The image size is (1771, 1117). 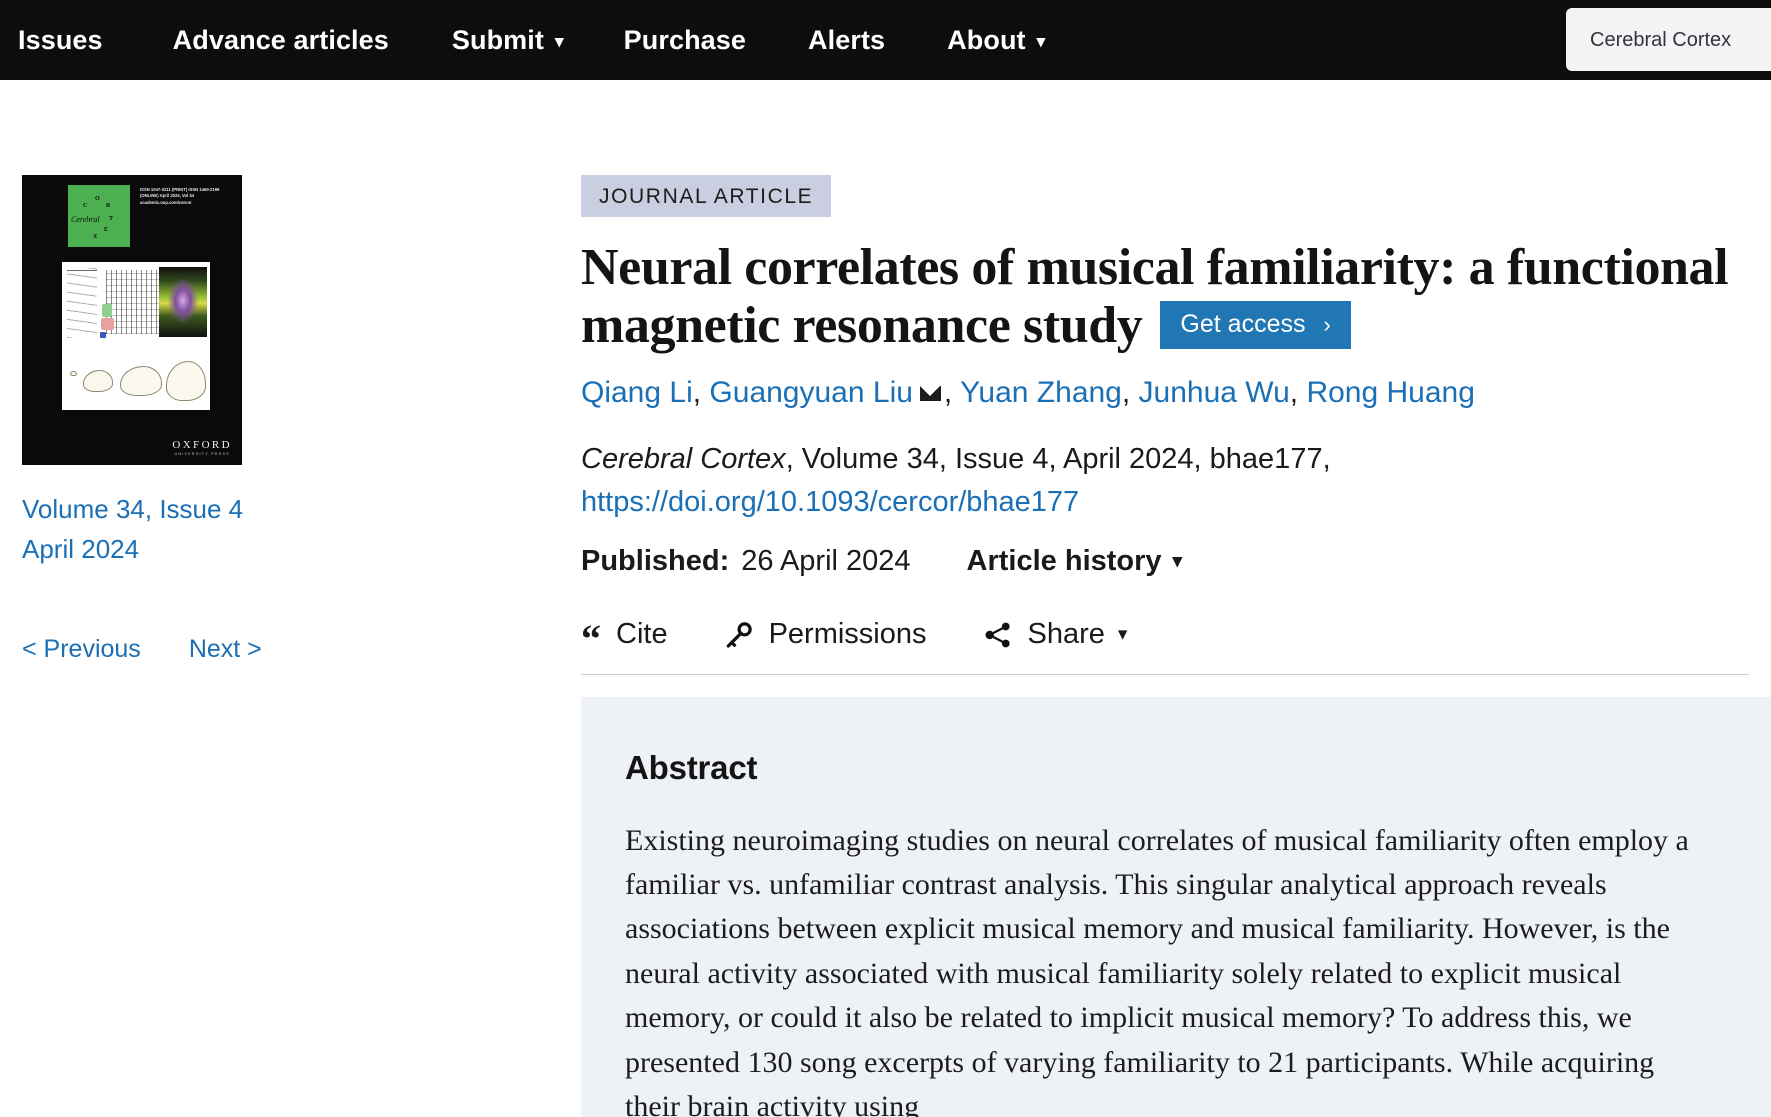 What do you see at coordinates (642, 634) in the screenshot?
I see `cite-label: Cite` at bounding box center [642, 634].